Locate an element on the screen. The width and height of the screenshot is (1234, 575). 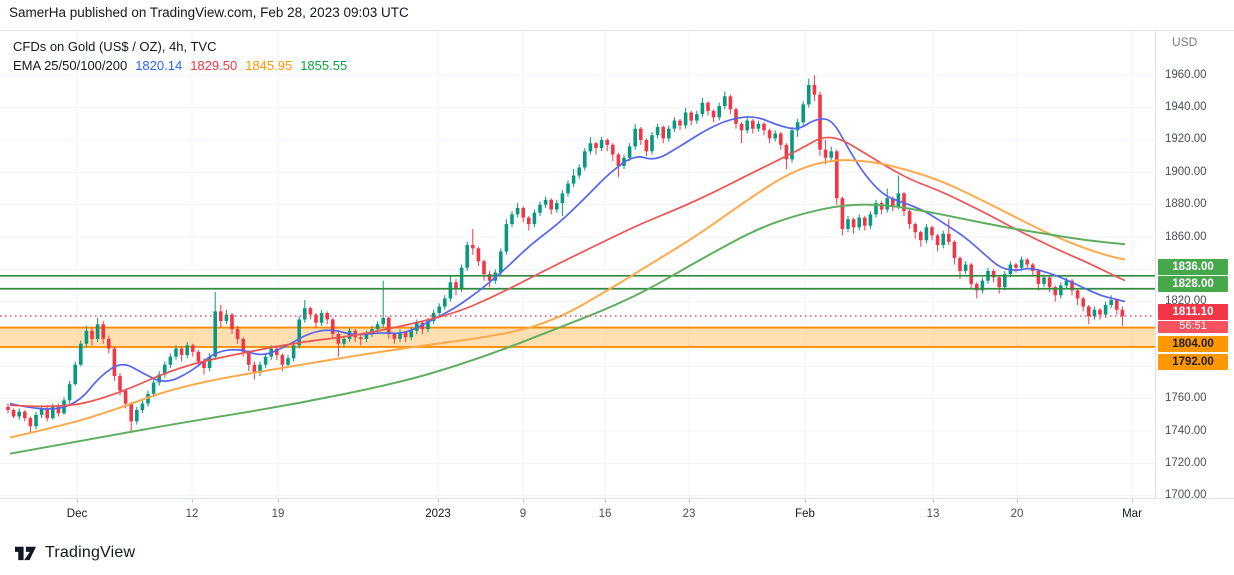
price-axis-label: 1920.00 is located at coordinates (1186, 139).